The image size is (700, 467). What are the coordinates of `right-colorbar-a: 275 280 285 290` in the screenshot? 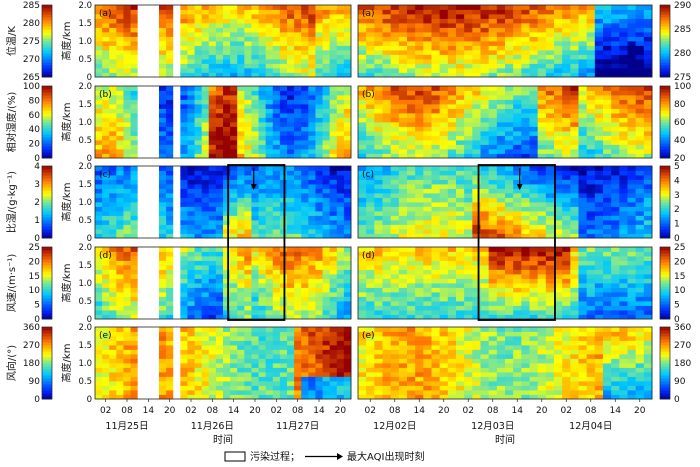 It's located at (675, 42).